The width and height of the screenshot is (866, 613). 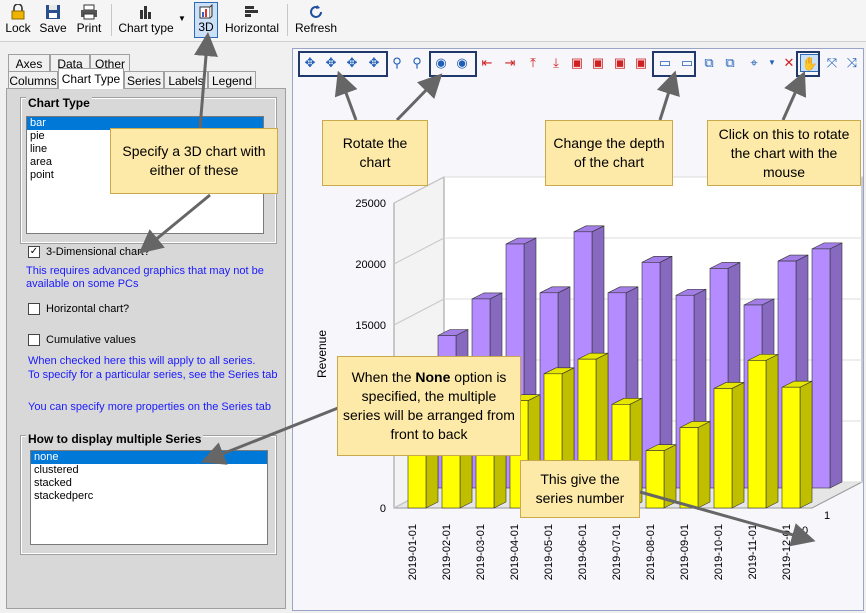 I want to click on list-item: clustered, so click(x=56, y=470).